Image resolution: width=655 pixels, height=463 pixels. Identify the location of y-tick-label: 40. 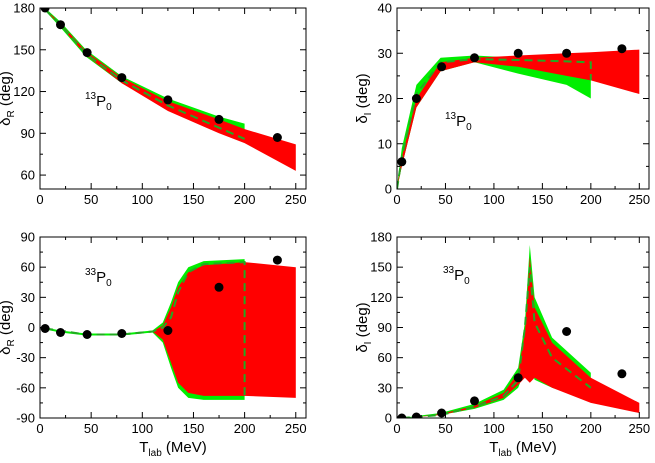
(385, 8).